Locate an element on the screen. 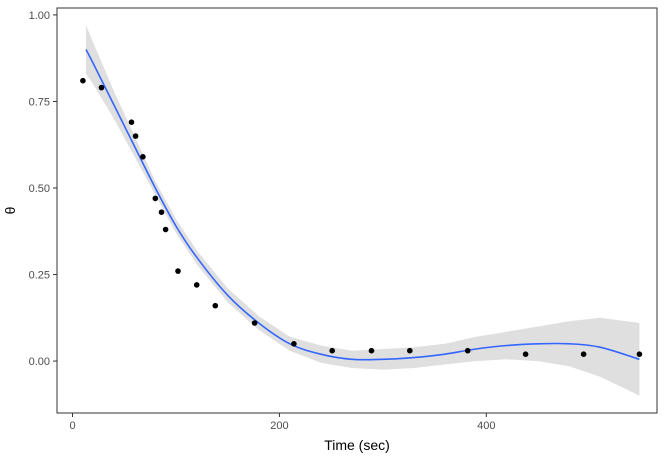  y-tick-label: 0.00 is located at coordinates (39, 362).